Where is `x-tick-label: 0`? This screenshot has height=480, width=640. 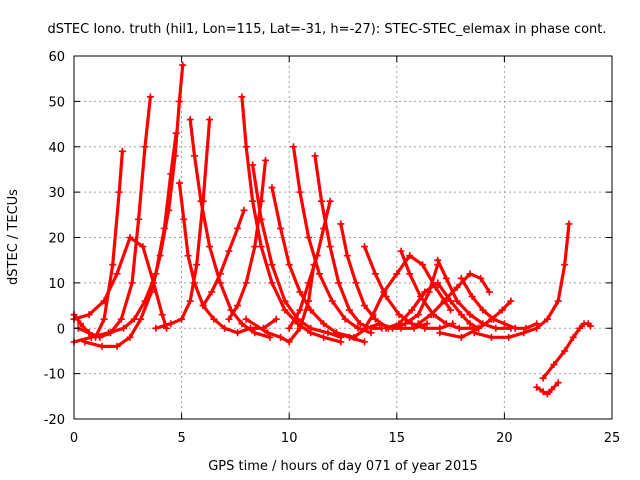 x-tick-label: 0 is located at coordinates (74, 438).